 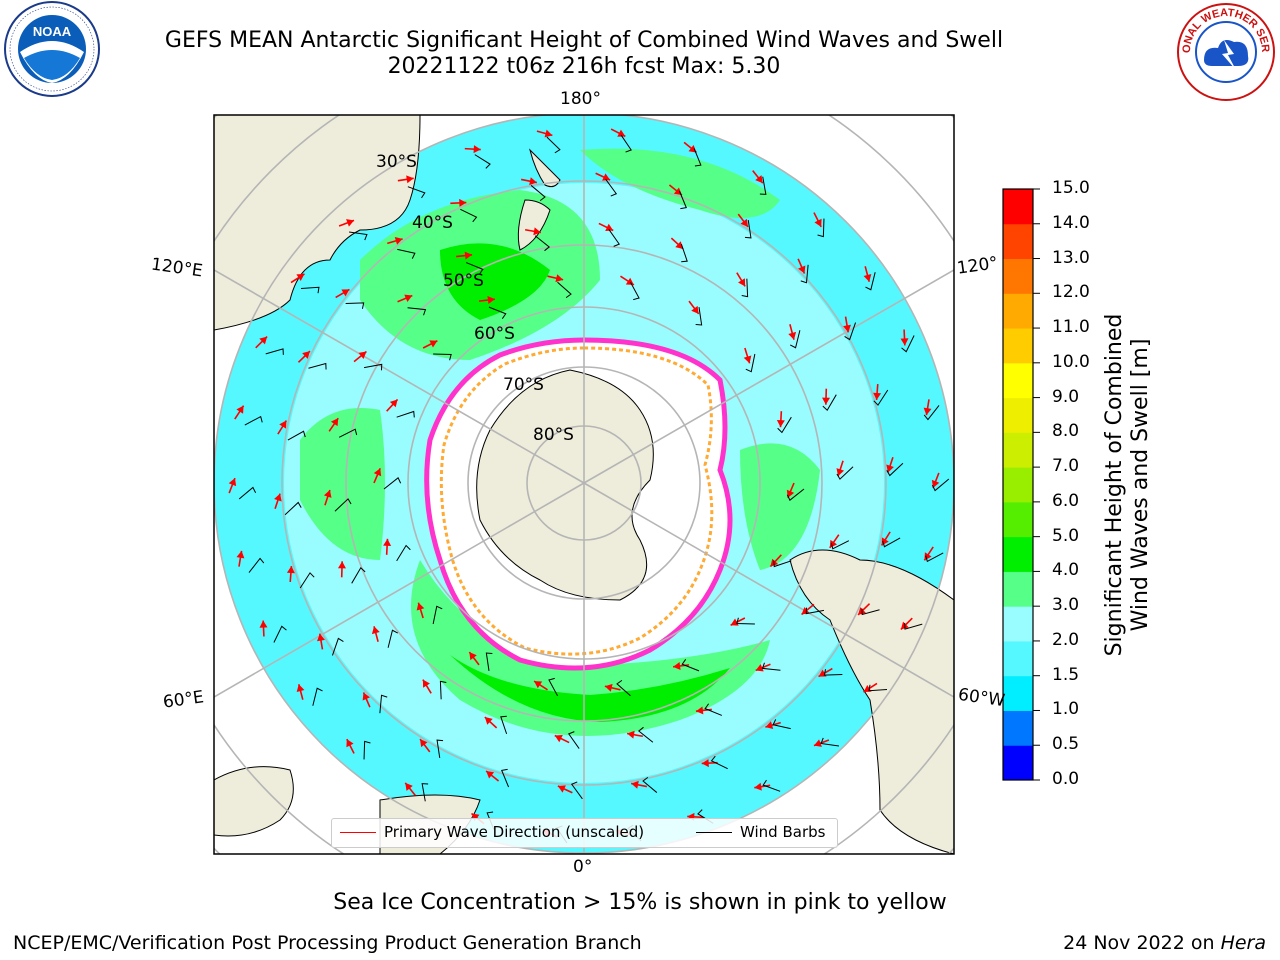 What do you see at coordinates (1071, 222) in the screenshot?
I see `colorbar-tick-label: 14.0` at bounding box center [1071, 222].